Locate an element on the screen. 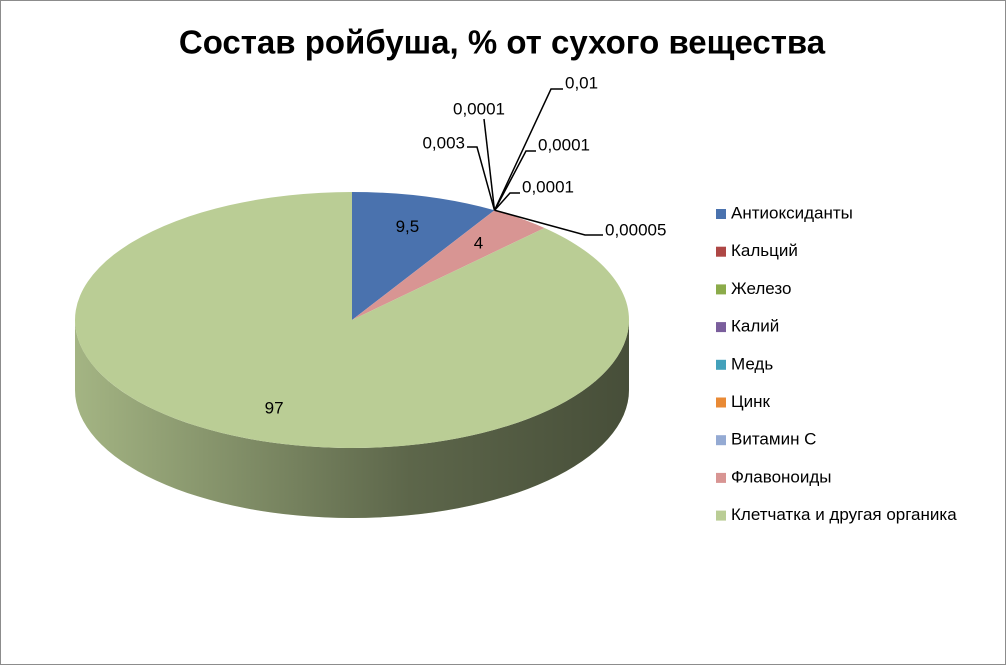  data-label: 9,5 is located at coordinates (408, 226).